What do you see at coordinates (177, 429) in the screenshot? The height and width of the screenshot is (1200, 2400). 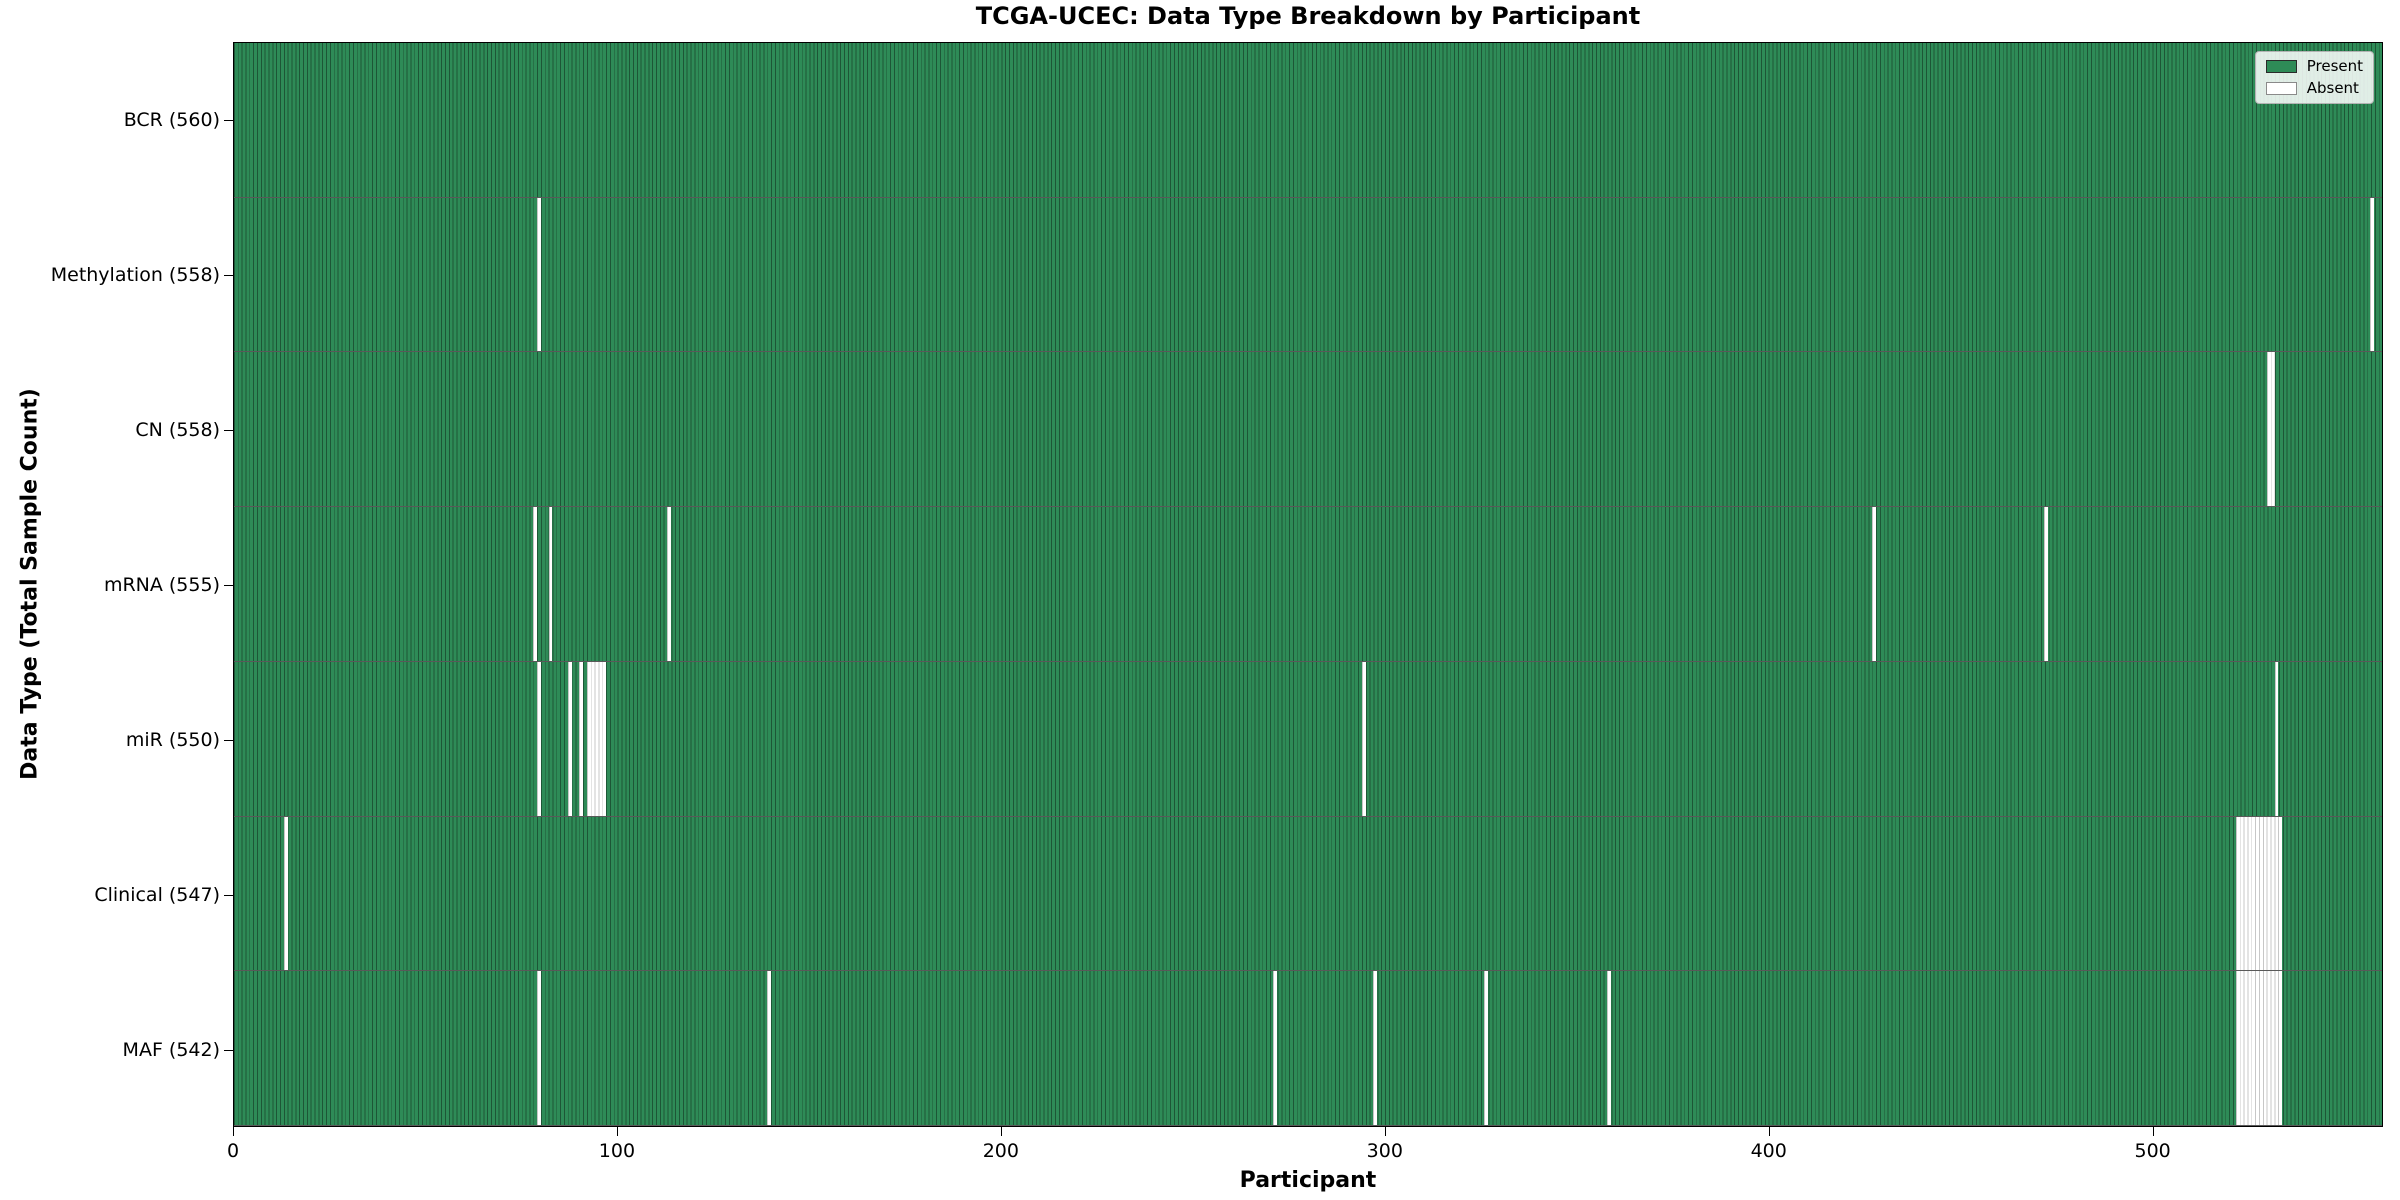 I see `y-tick-label-cn: CN (558)` at bounding box center [177, 429].